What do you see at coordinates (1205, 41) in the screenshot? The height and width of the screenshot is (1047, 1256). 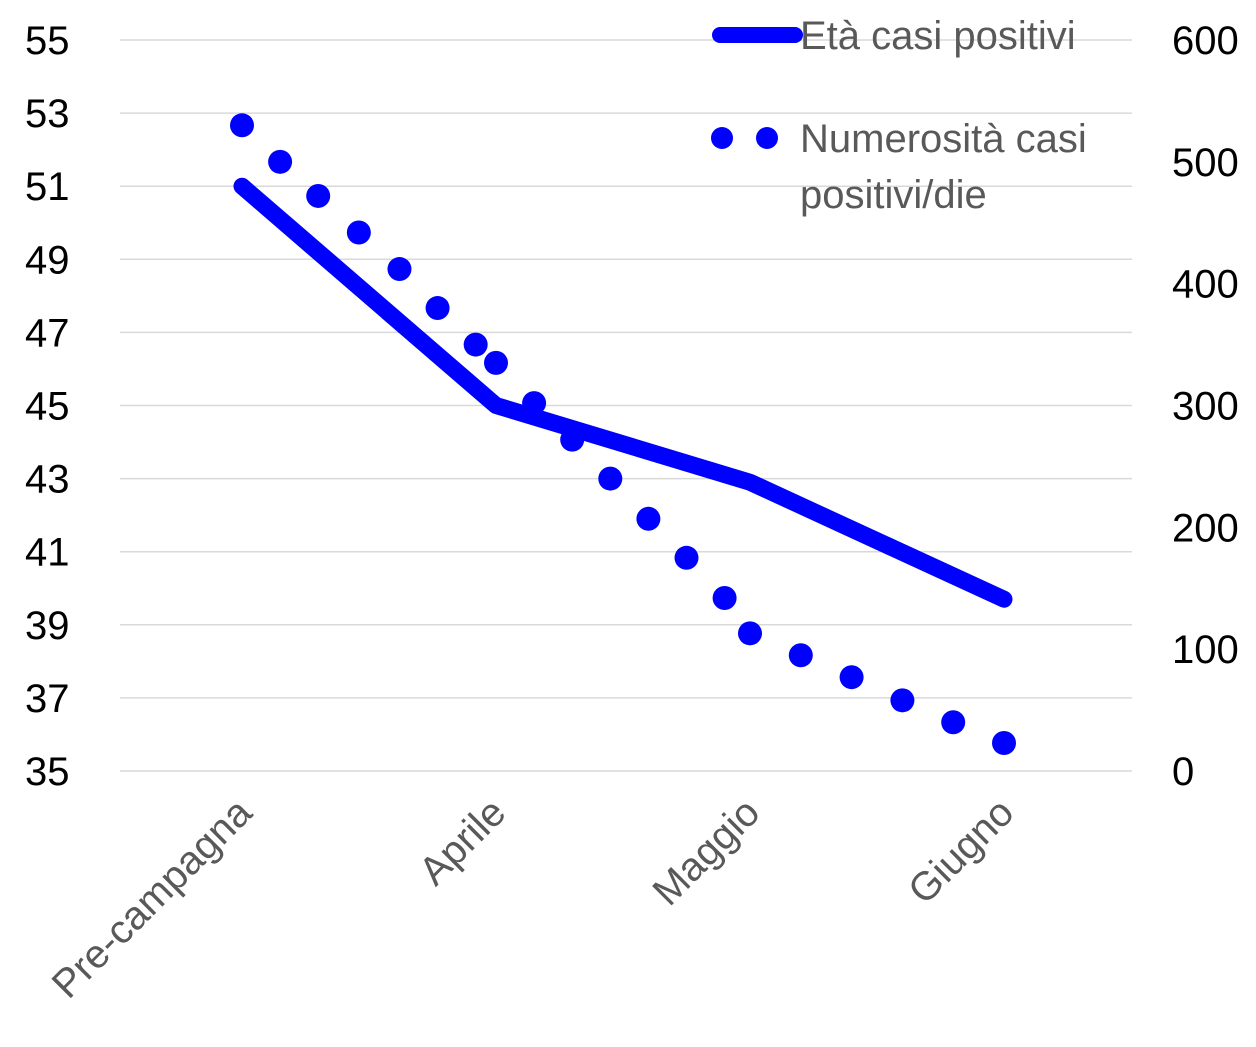 I see `right-tick-label: 600` at bounding box center [1205, 41].